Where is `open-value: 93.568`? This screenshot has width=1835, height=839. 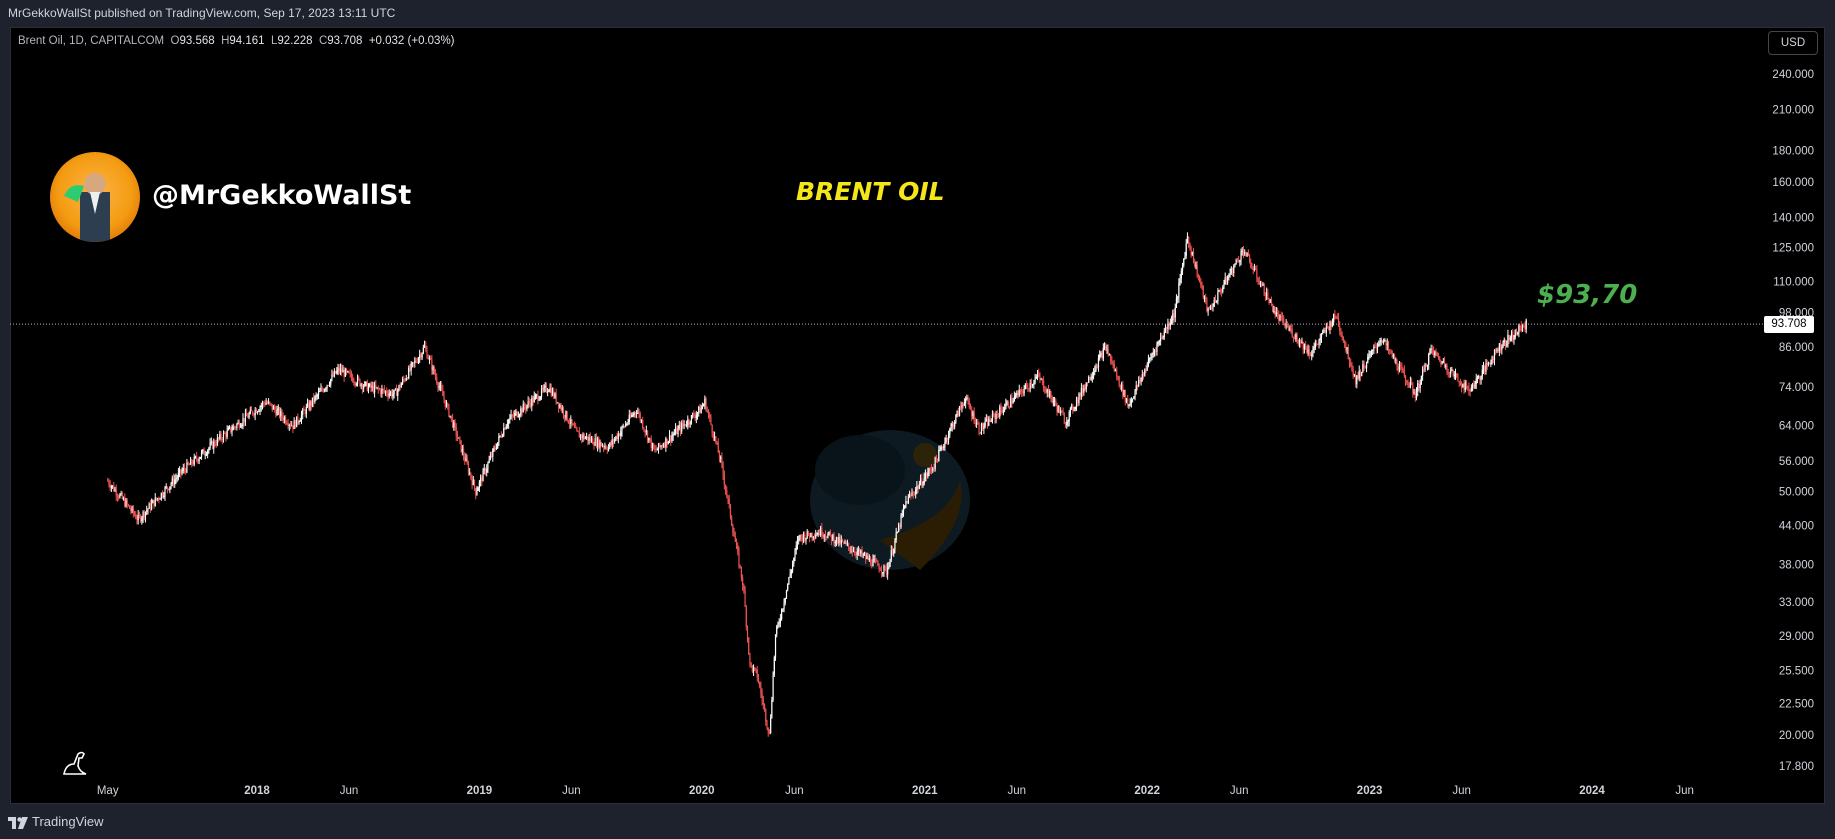 open-value: 93.568 is located at coordinates (197, 41).